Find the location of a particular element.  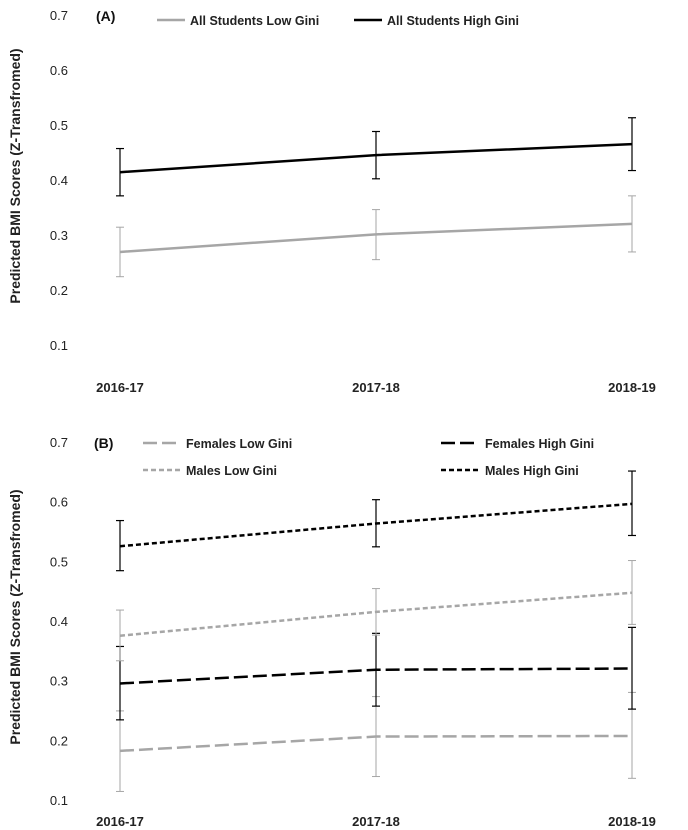

panel-a-y-tick-3: 0.4 is located at coordinates (59, 180).